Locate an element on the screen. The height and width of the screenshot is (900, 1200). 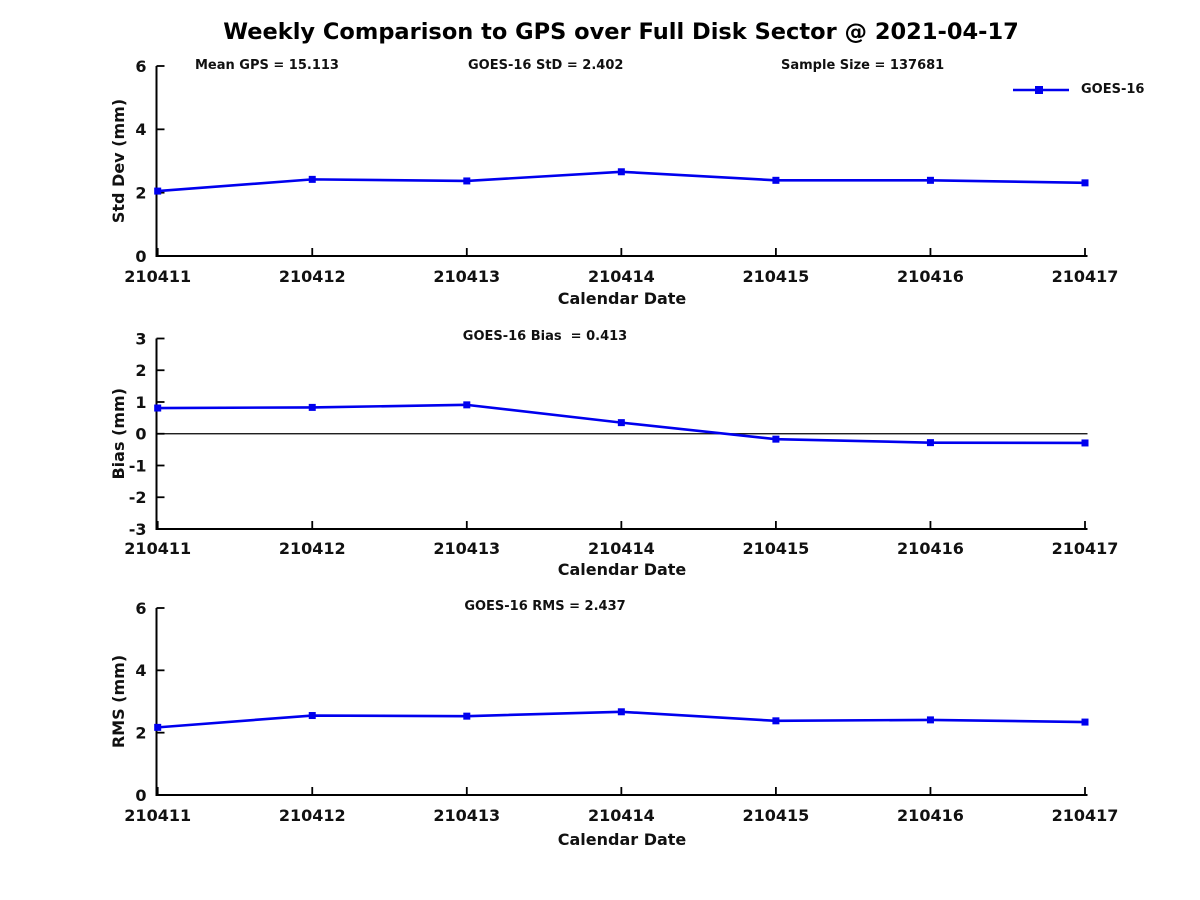
y-tick-label: 1 is located at coordinates (140, 402).